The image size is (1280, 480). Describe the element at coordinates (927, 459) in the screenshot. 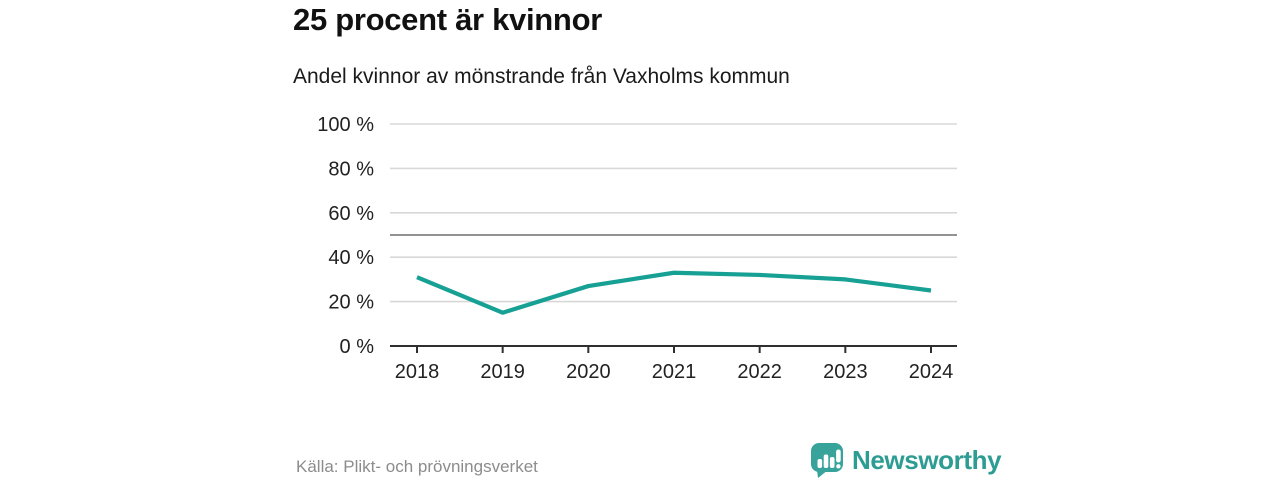

I see `newsworthy-wordmark: Newsworthy` at that location.